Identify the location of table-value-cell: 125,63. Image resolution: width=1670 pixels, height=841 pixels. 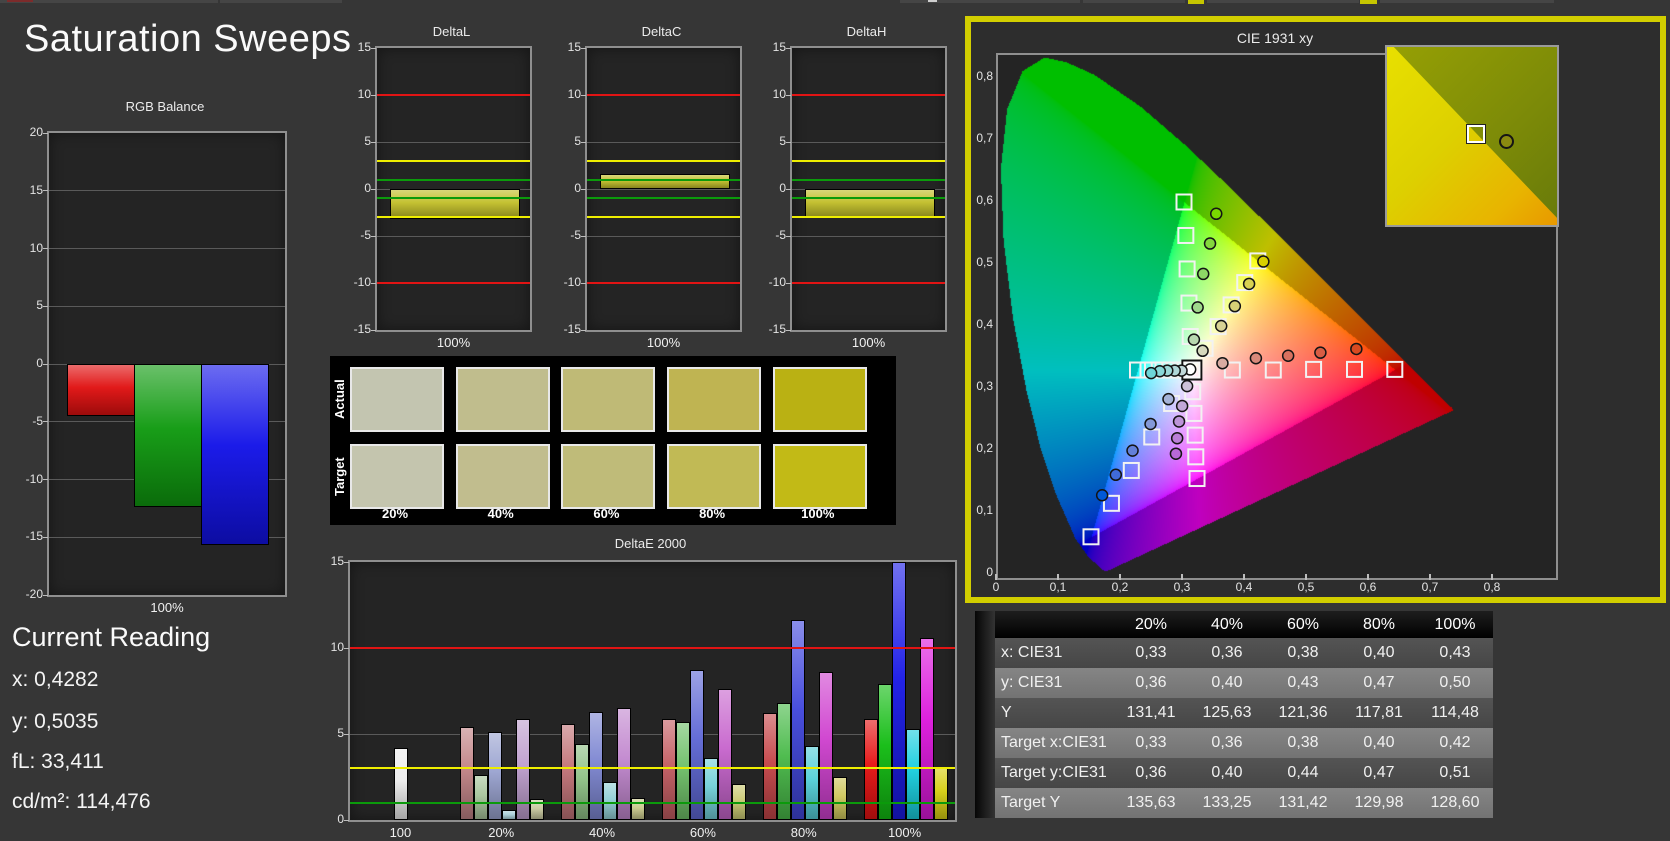
(1227, 712).